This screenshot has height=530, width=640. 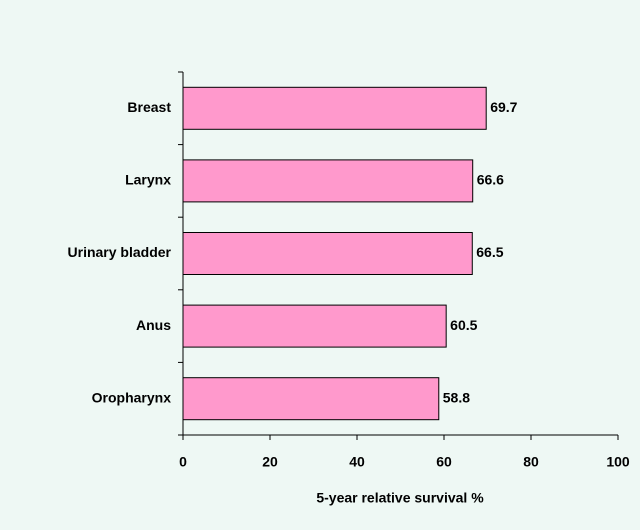 I want to click on x-tick-label: 60, so click(x=444, y=462).